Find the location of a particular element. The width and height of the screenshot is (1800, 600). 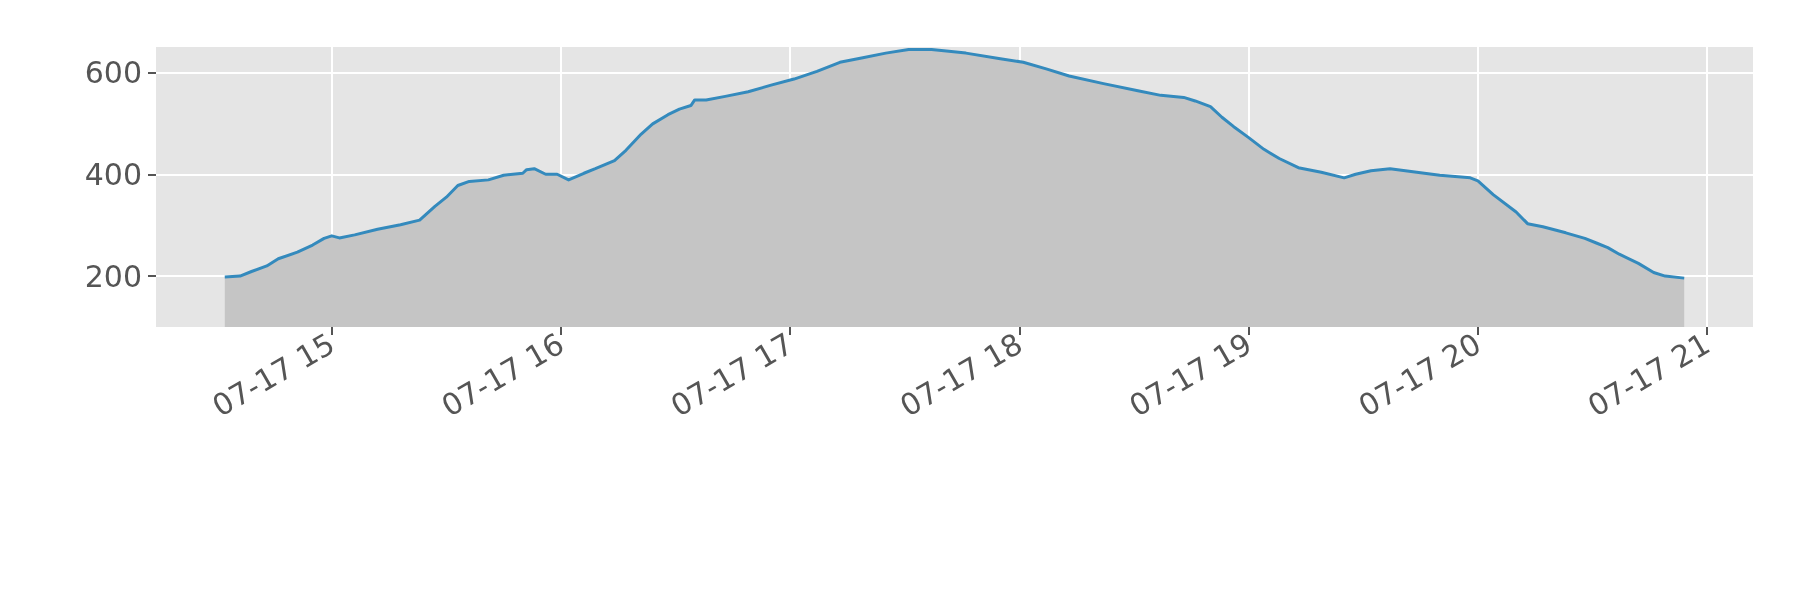

y-tick-label: 600 is located at coordinates (113, 72).